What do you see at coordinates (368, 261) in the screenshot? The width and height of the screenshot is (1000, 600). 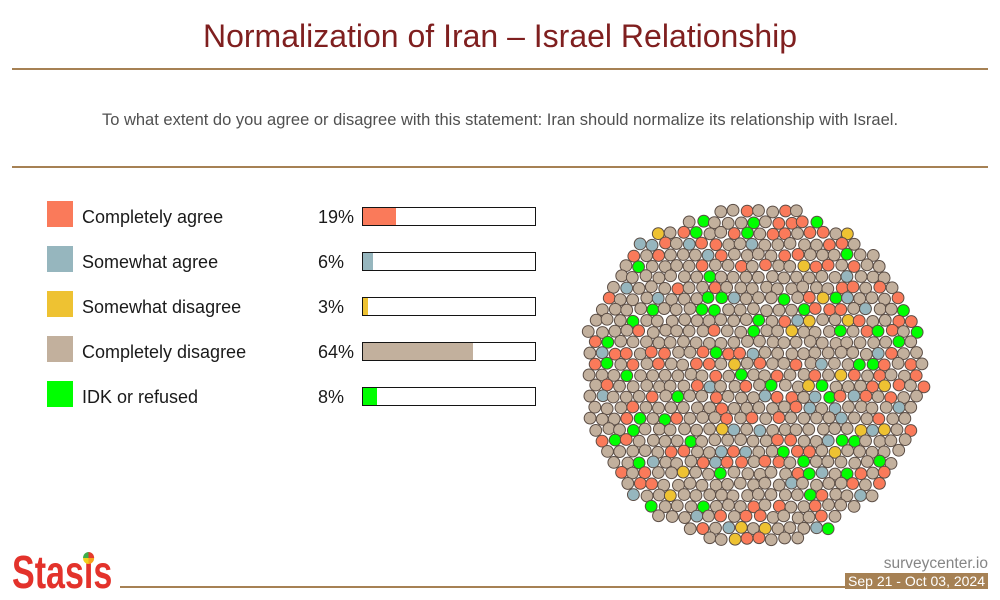 I see `bar-somewhat-agree` at bounding box center [368, 261].